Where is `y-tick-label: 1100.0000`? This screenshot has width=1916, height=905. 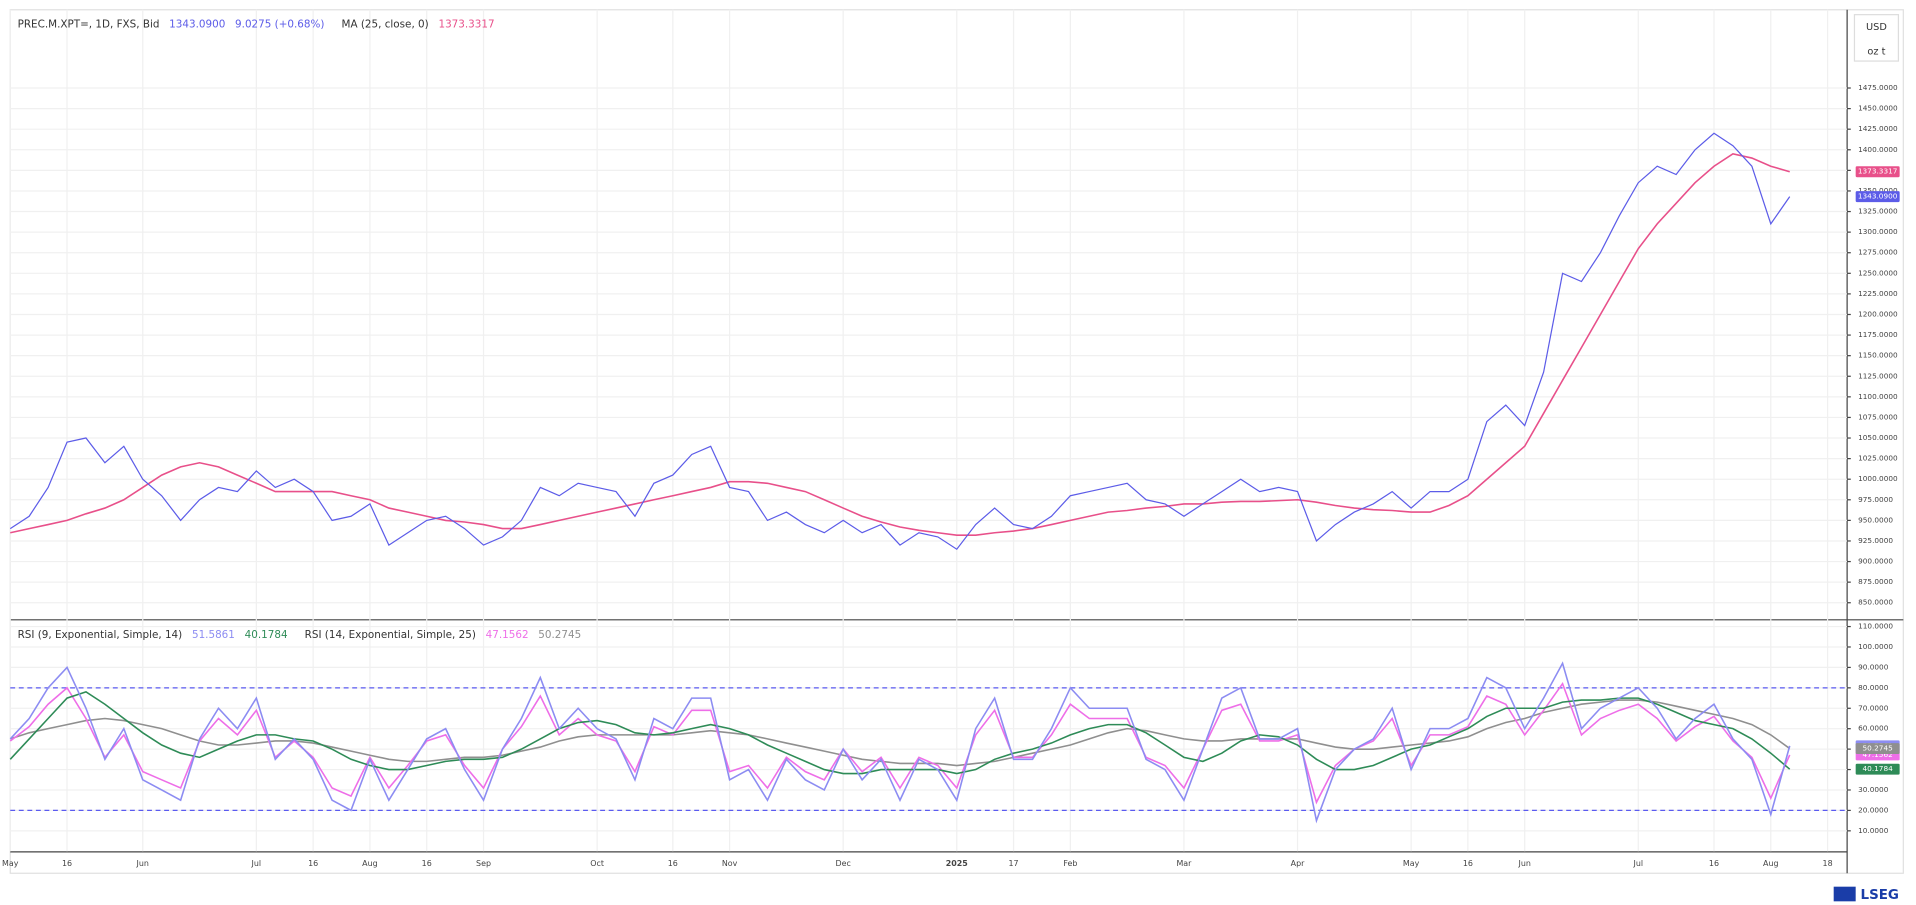
y-tick-label: 1100.0000 is located at coordinates (1878, 396).